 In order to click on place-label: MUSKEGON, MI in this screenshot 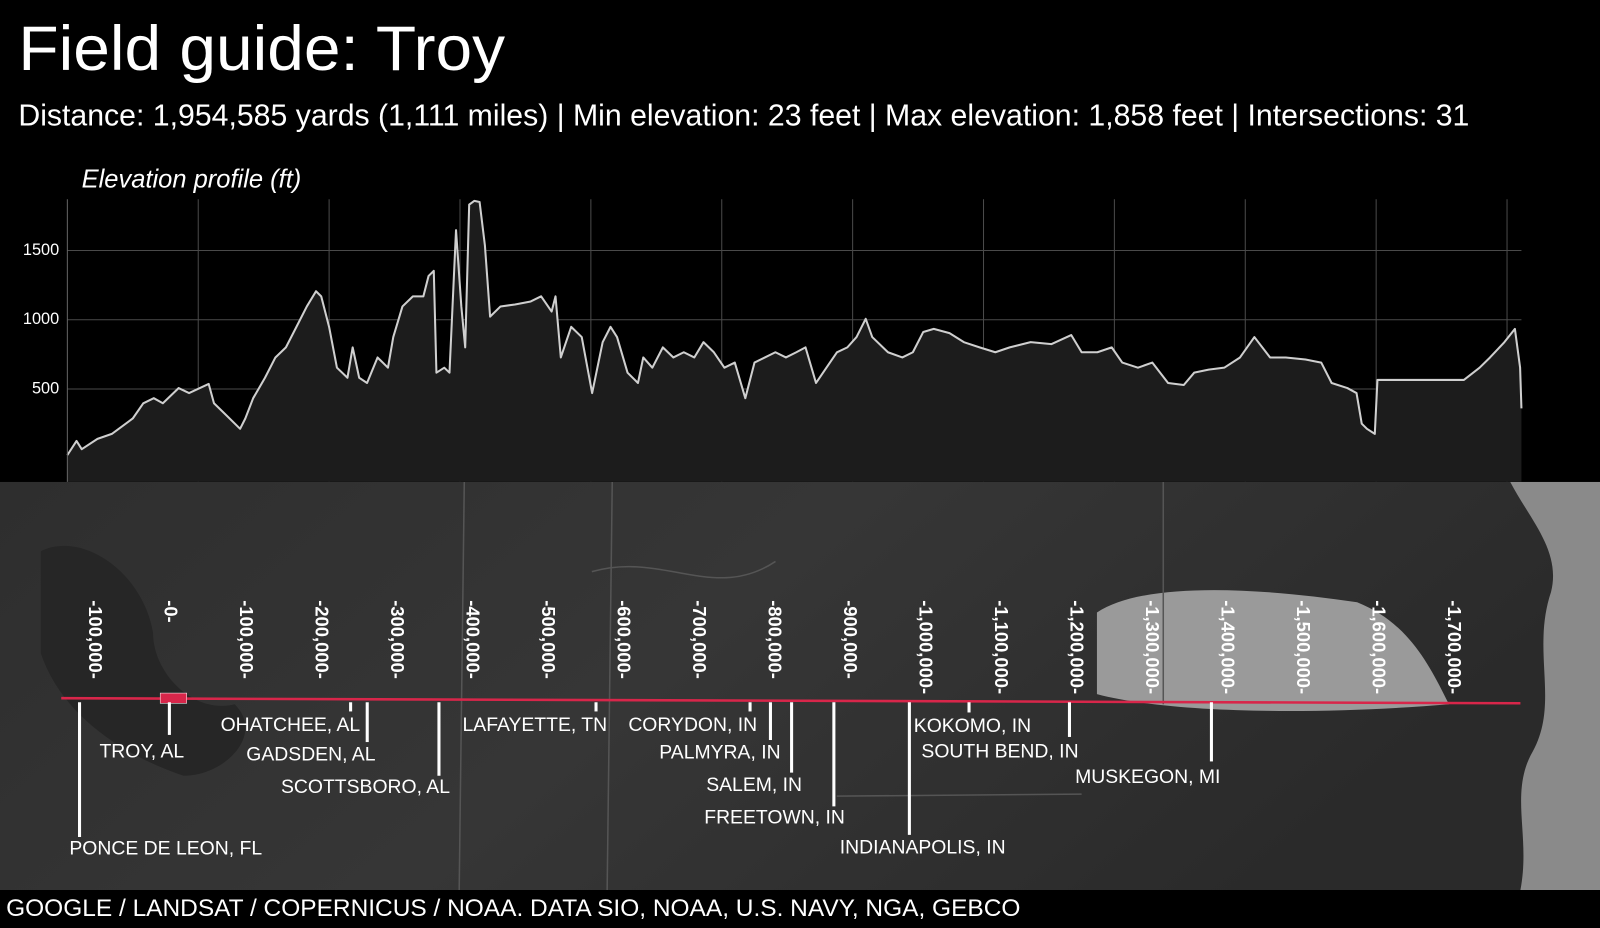, I will do `click(1147, 777)`.